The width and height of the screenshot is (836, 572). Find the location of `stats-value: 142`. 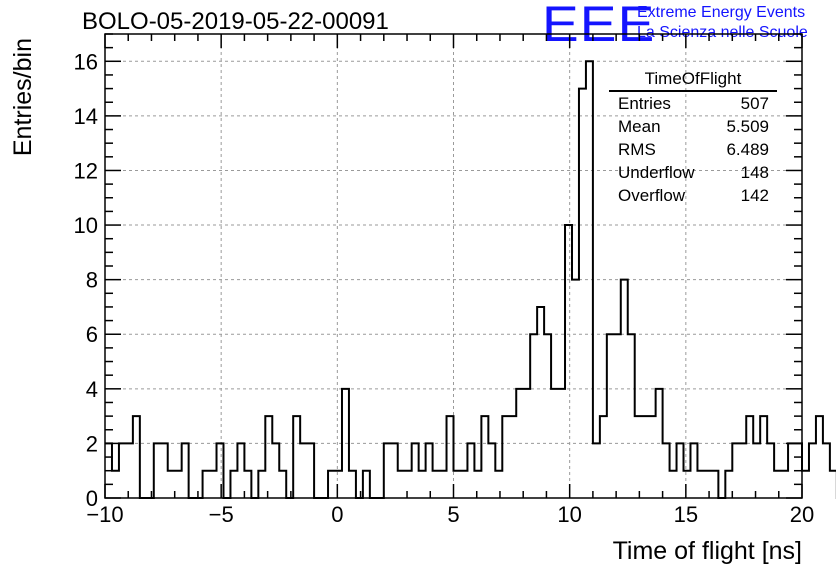

stats-value: 142 is located at coordinates (754, 195).